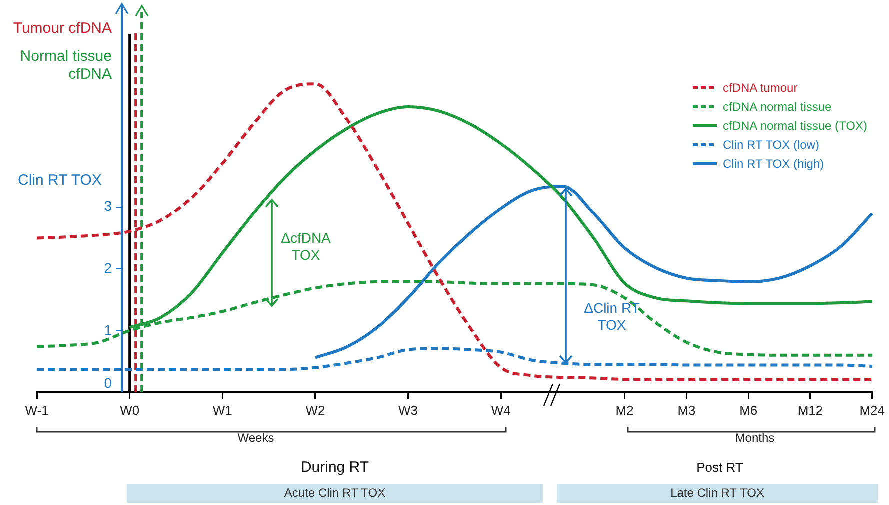 The height and width of the screenshot is (505, 889). What do you see at coordinates (107, 207) in the screenshot?
I see `y-tick-label: 3` at bounding box center [107, 207].